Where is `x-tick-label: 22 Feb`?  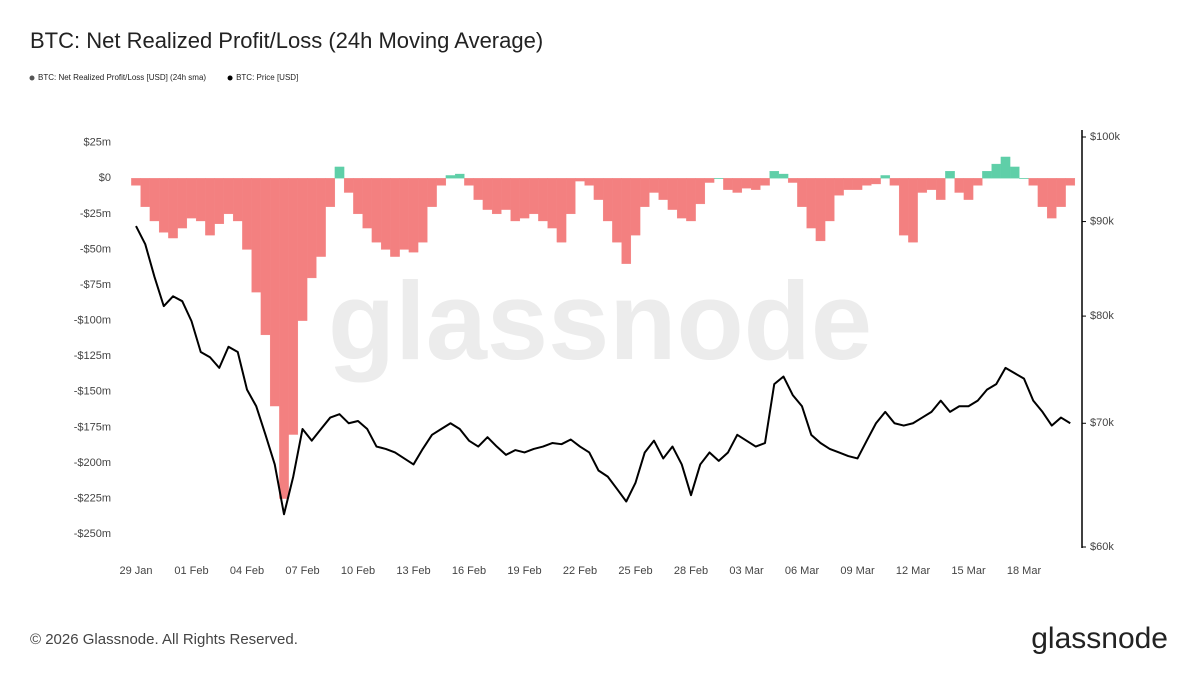 x-tick-label: 22 Feb is located at coordinates (580, 571).